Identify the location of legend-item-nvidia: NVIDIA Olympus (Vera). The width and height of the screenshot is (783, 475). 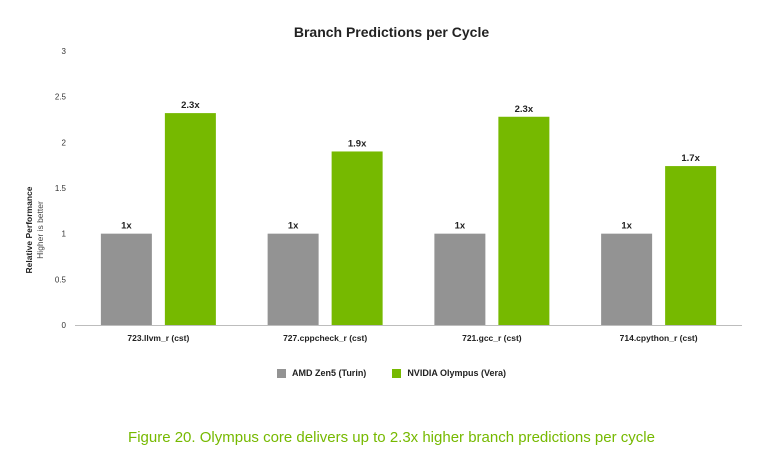
(449, 373).